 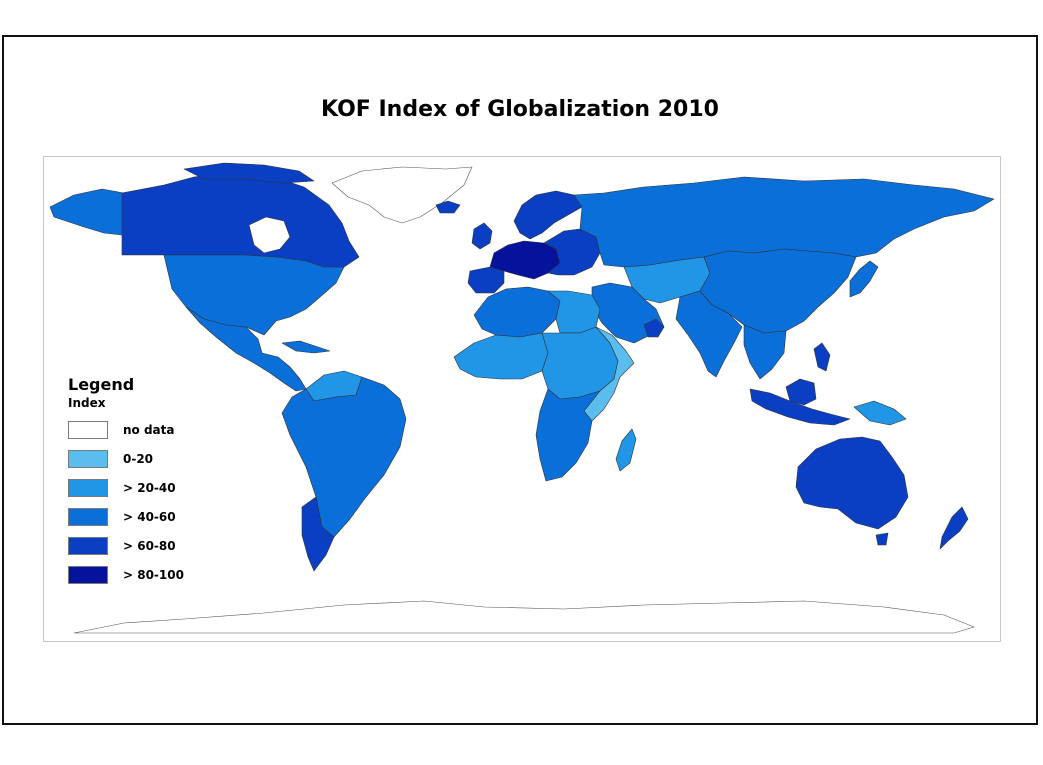 What do you see at coordinates (626, 450) in the screenshot?
I see `region-madagascar` at bounding box center [626, 450].